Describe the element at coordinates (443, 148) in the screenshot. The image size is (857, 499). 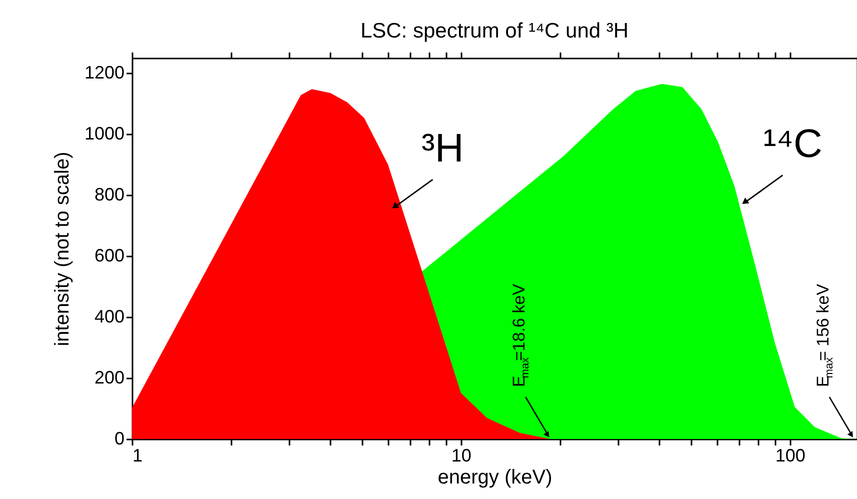
I see `series-label: ³H` at that location.